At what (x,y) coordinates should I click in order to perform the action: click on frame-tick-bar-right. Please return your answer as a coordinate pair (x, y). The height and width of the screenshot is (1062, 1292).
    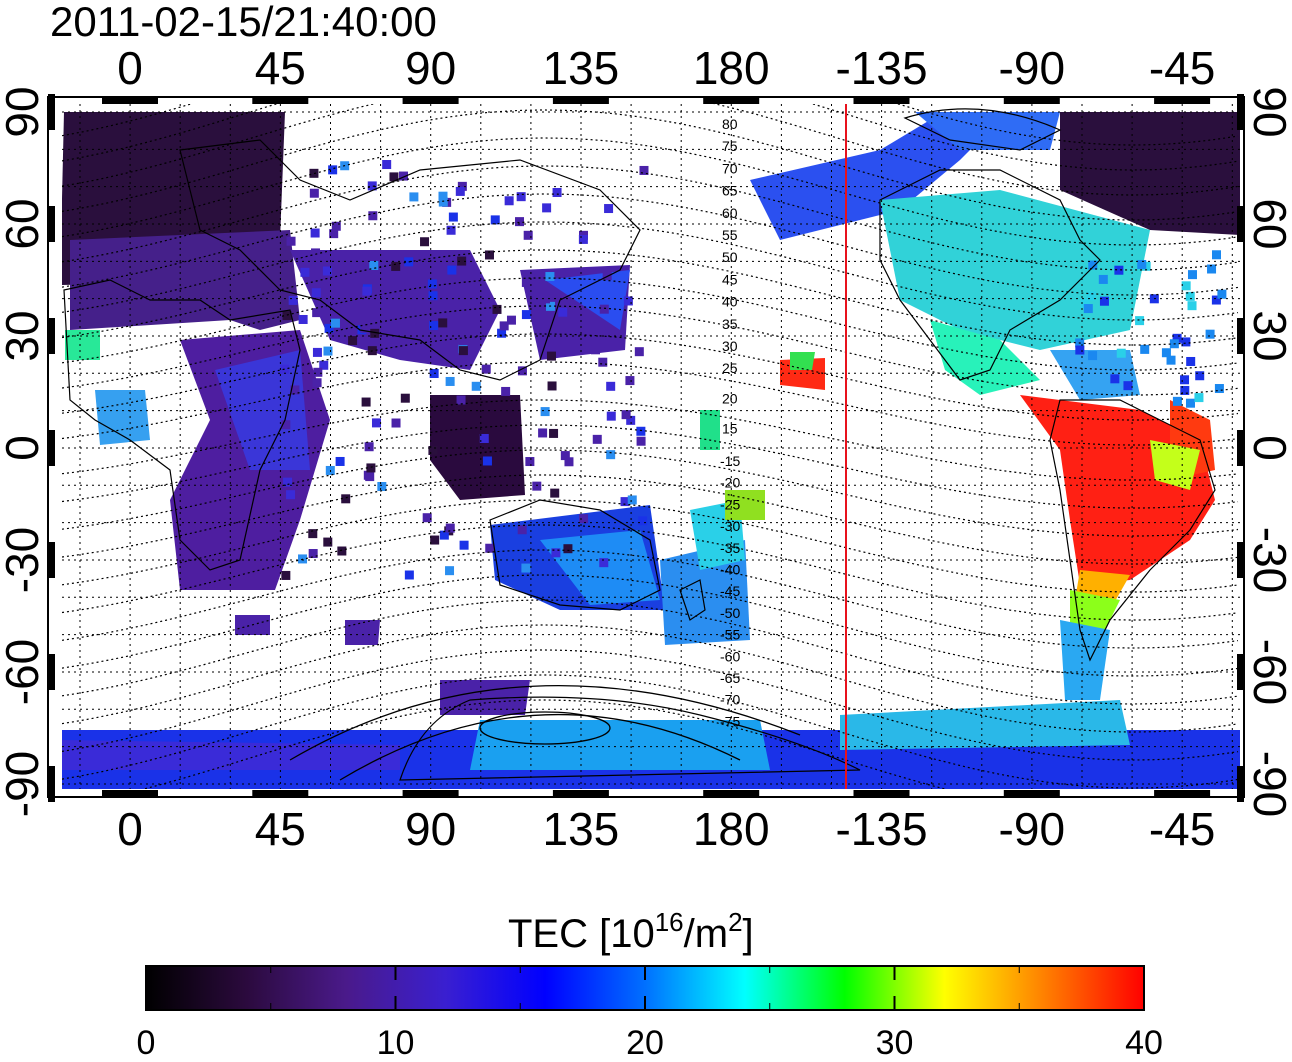
    Looking at the image, I should click on (1240, 336).